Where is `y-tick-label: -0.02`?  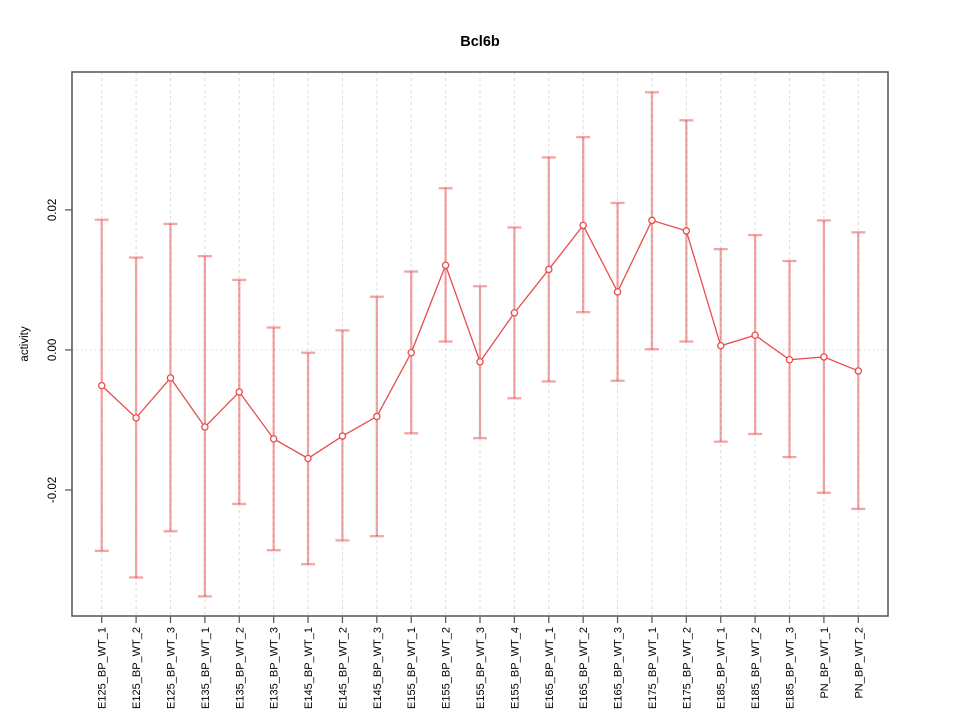 y-tick-label: -0.02 is located at coordinates (53, 490).